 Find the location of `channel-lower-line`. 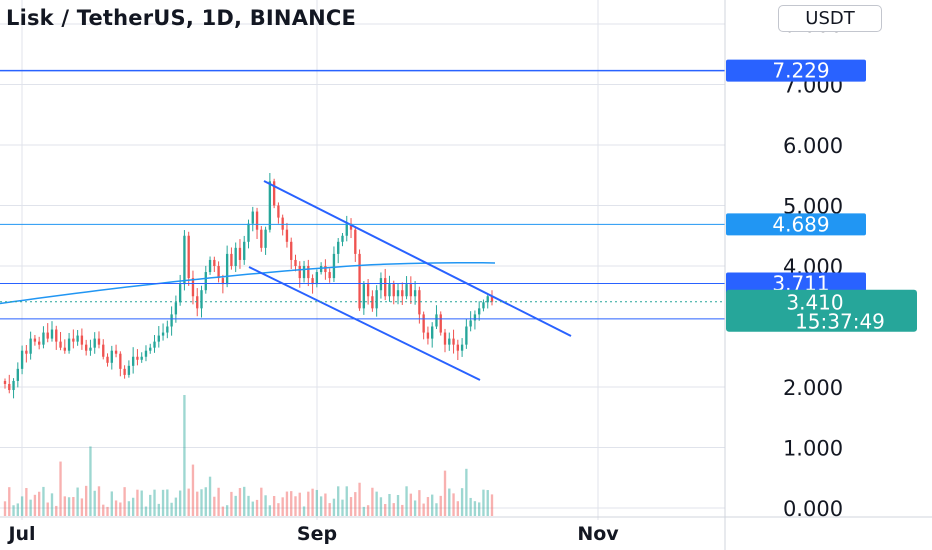

channel-lower-line is located at coordinates (364, 323).